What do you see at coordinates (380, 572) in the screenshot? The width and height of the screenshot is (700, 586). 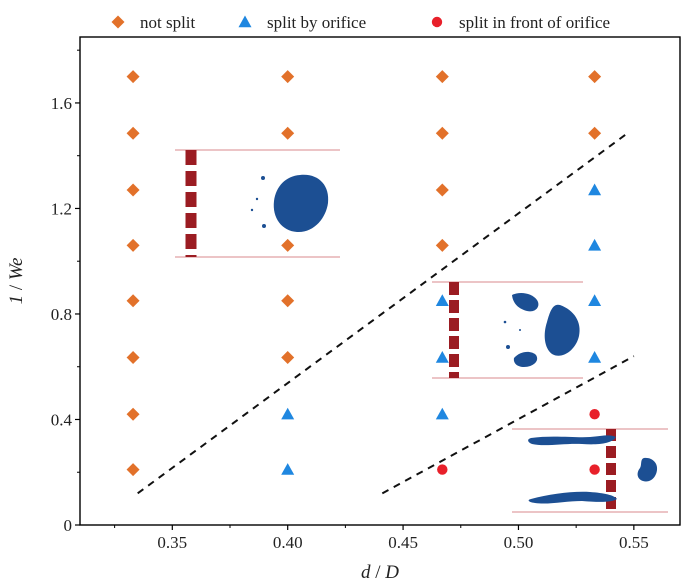 I see `x-axis-title: d / D` at bounding box center [380, 572].